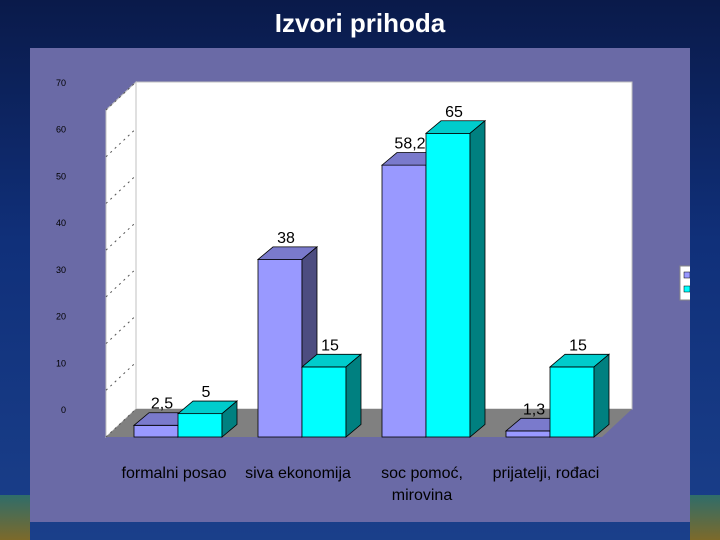 This screenshot has height=540, width=720. What do you see at coordinates (448, 285) in the screenshot?
I see `bar-Ž-2` at bounding box center [448, 285].